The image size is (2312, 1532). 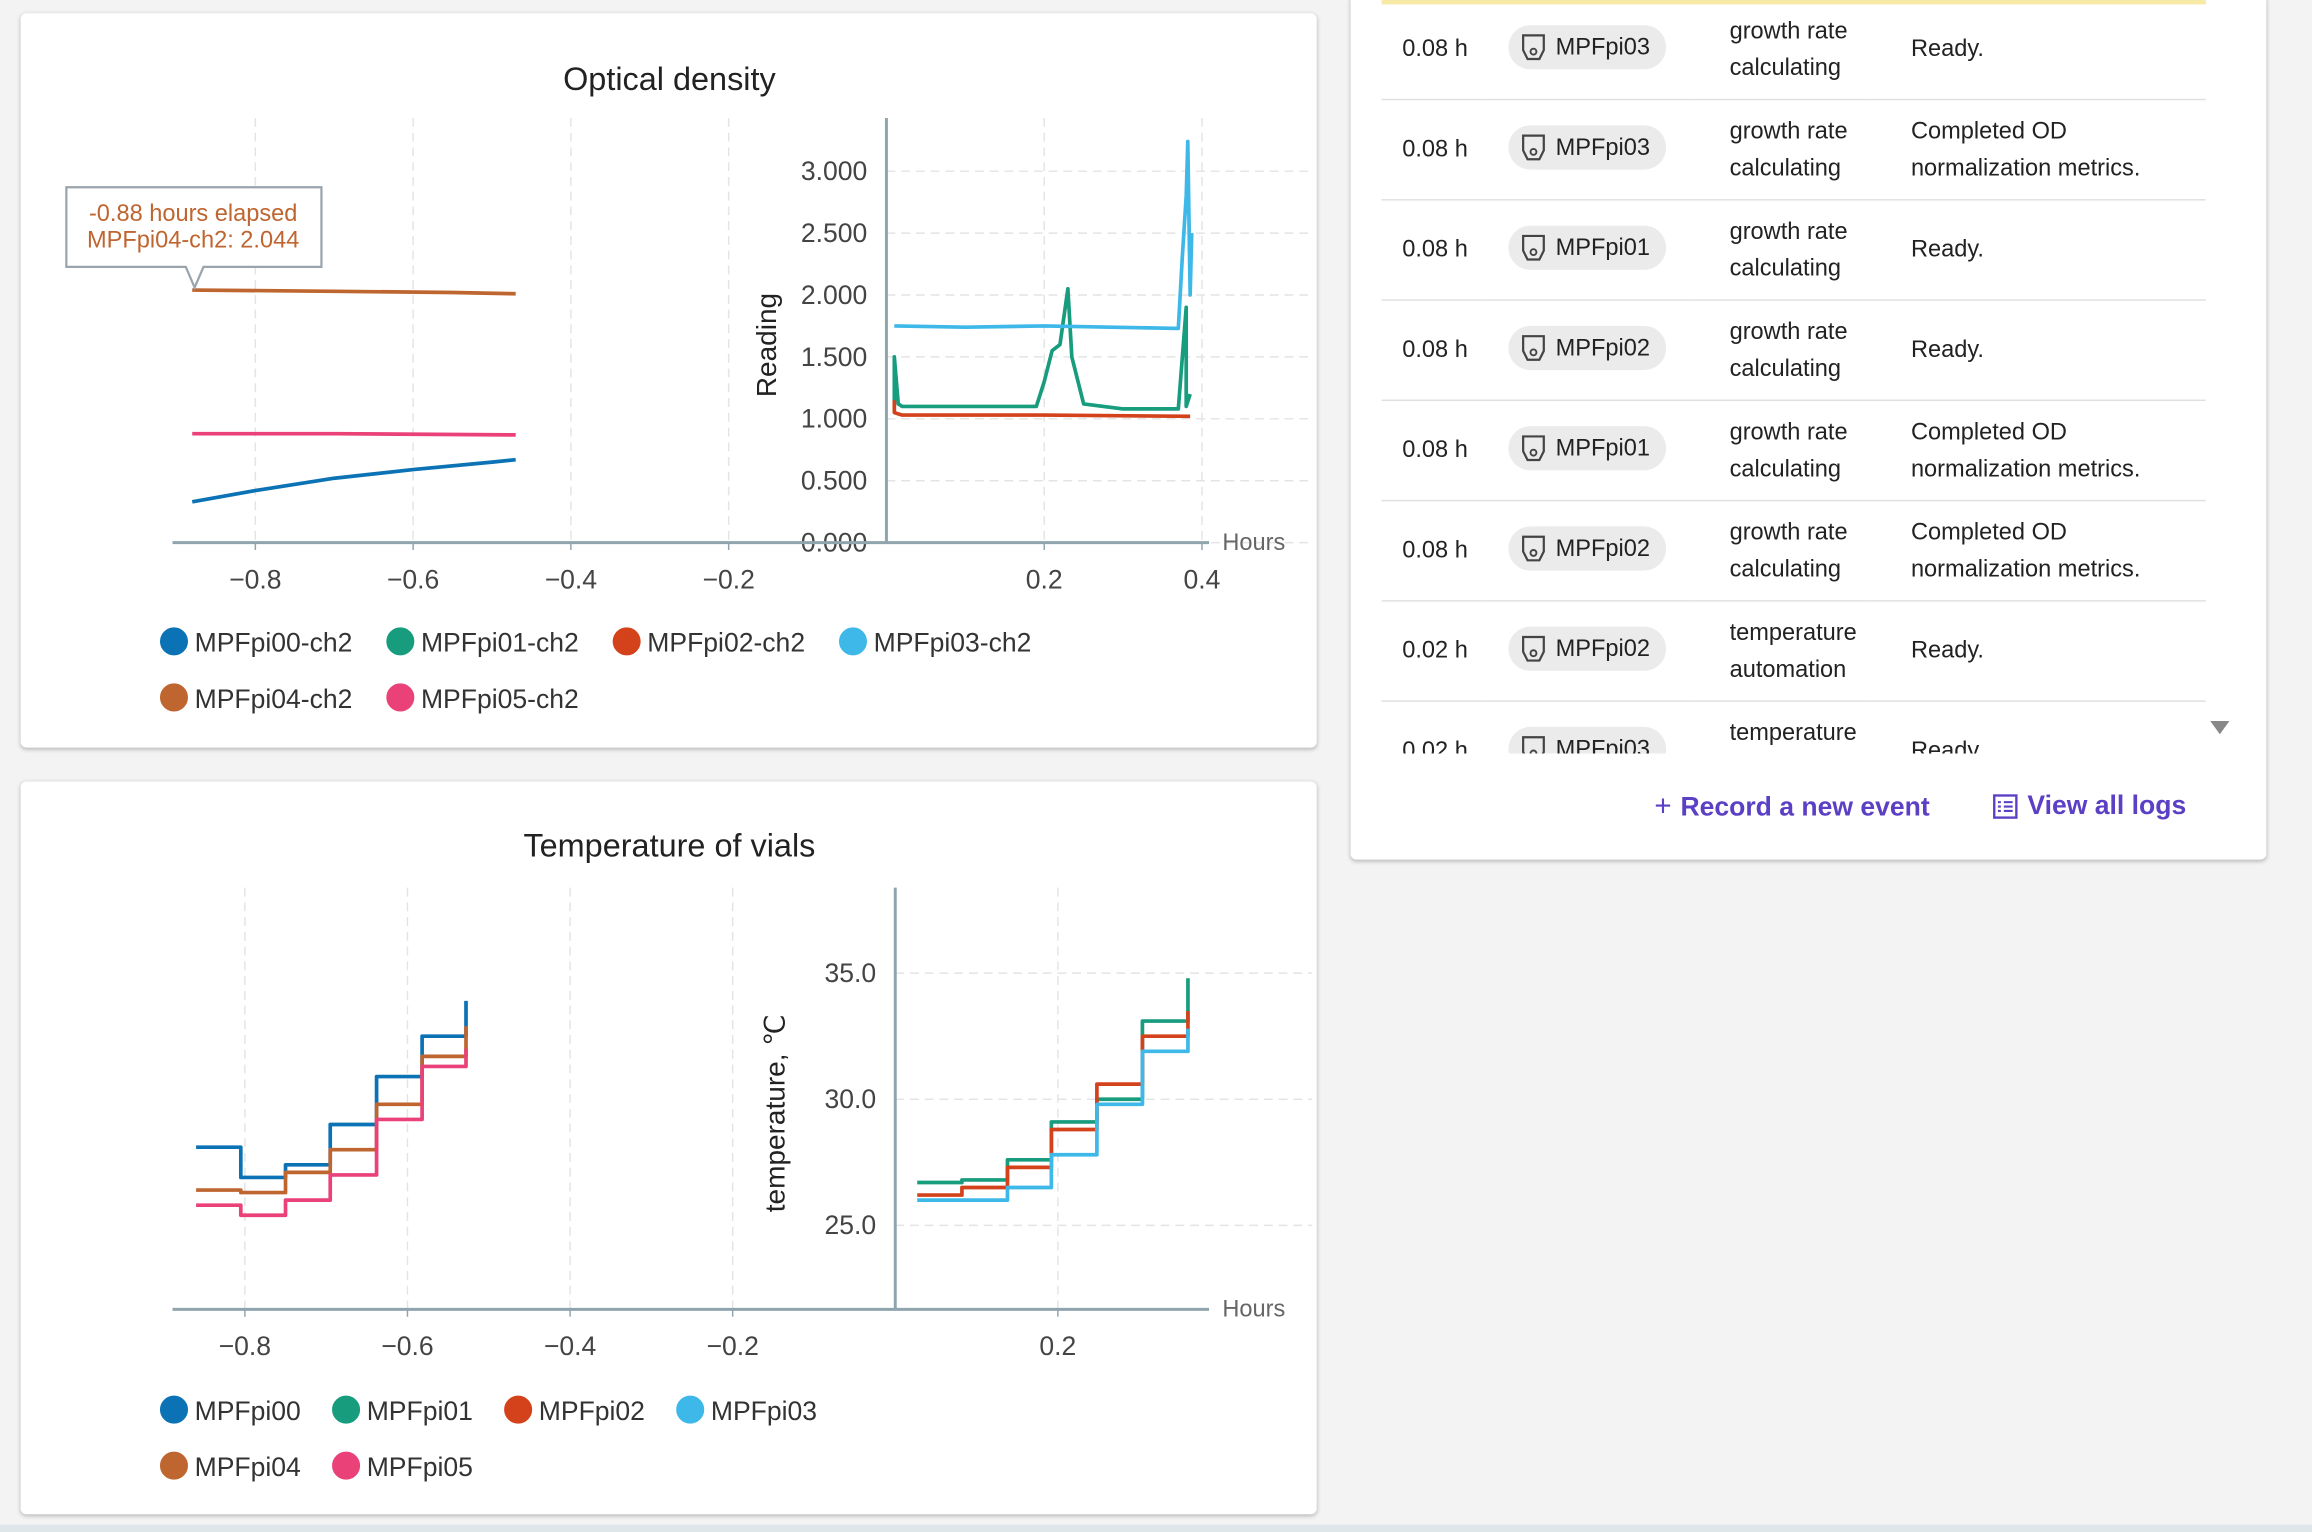 What do you see at coordinates (1805, 806) in the screenshot?
I see `link-text: Record a new event` at bounding box center [1805, 806].